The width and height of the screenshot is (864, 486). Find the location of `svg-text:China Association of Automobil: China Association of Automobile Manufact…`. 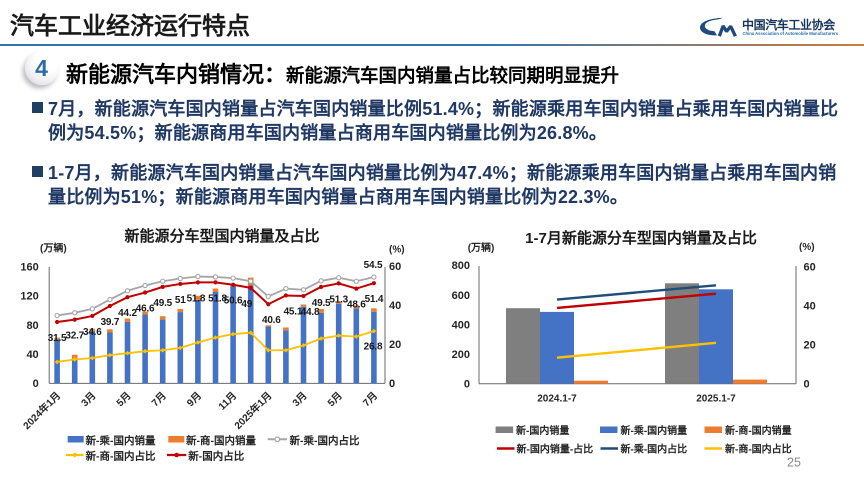

svg-text:China Association of Automobil: China Association of Automobile Manufact… is located at coordinates (791, 33).